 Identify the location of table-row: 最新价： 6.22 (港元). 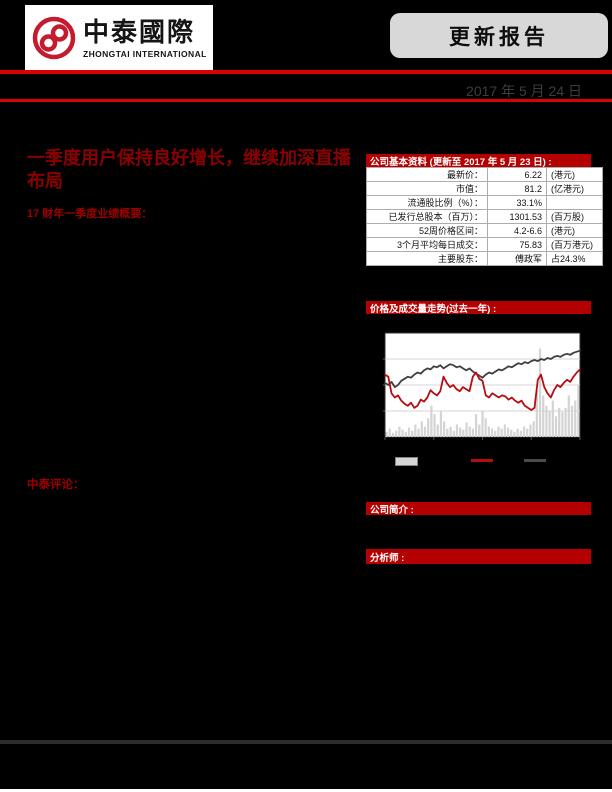
(484, 174).